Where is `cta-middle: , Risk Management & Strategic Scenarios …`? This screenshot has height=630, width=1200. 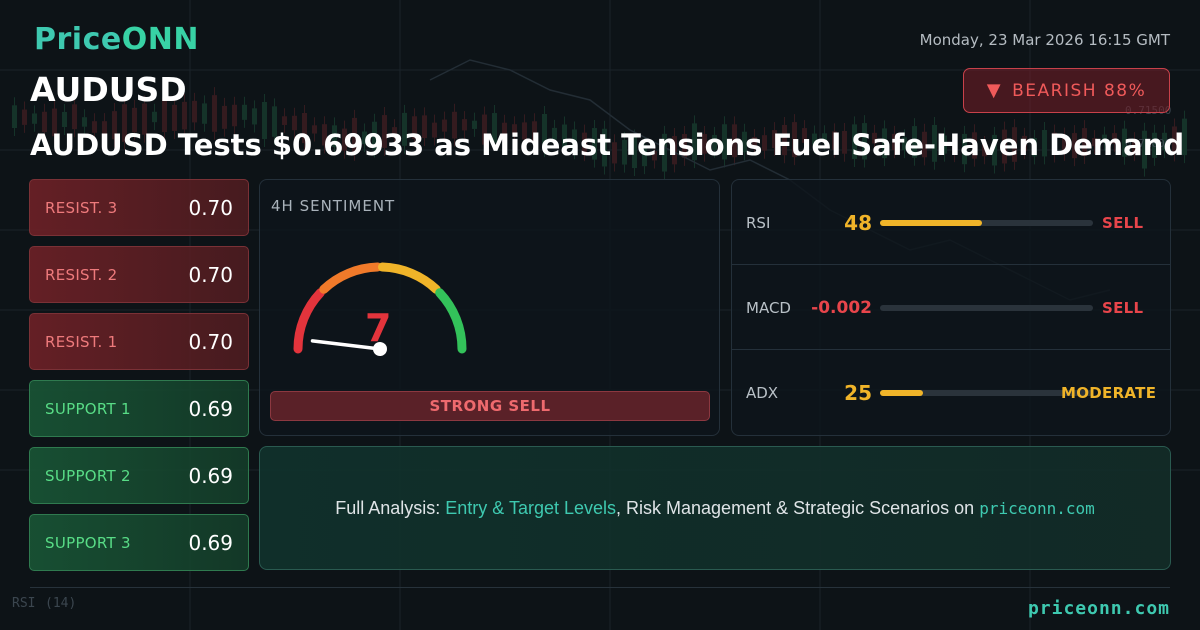
cta-middle: , Risk Management & Strategic Scenarios … is located at coordinates (798, 507).